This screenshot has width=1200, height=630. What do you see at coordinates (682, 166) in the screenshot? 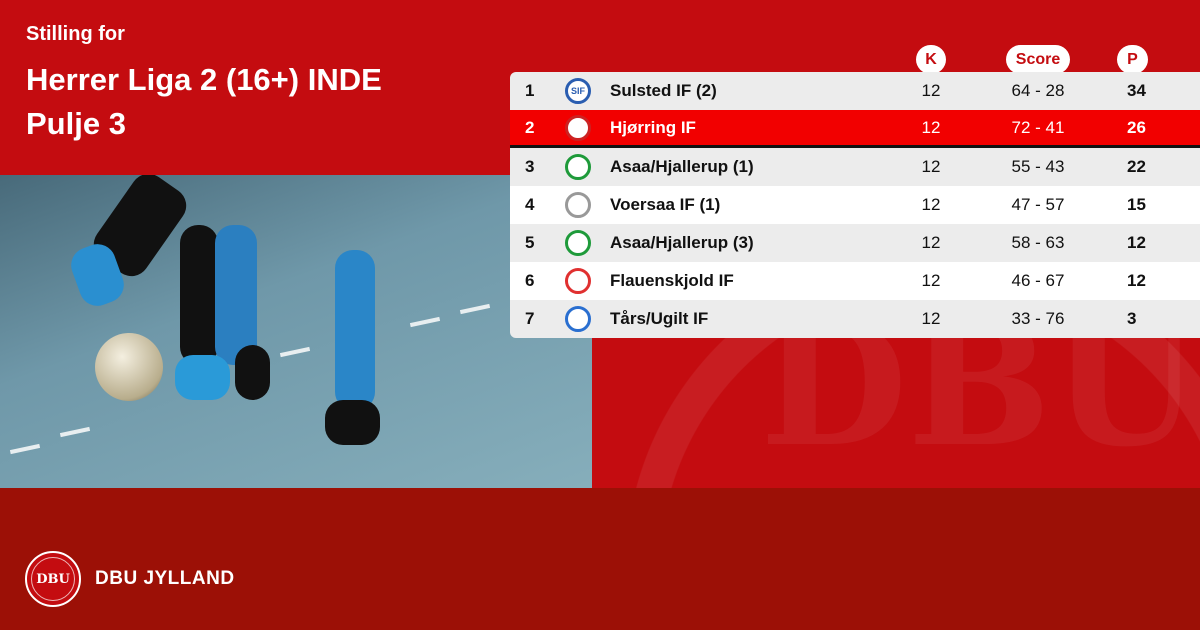
I see `team-name: Asaa/Hjallerup (1)` at bounding box center [682, 166].